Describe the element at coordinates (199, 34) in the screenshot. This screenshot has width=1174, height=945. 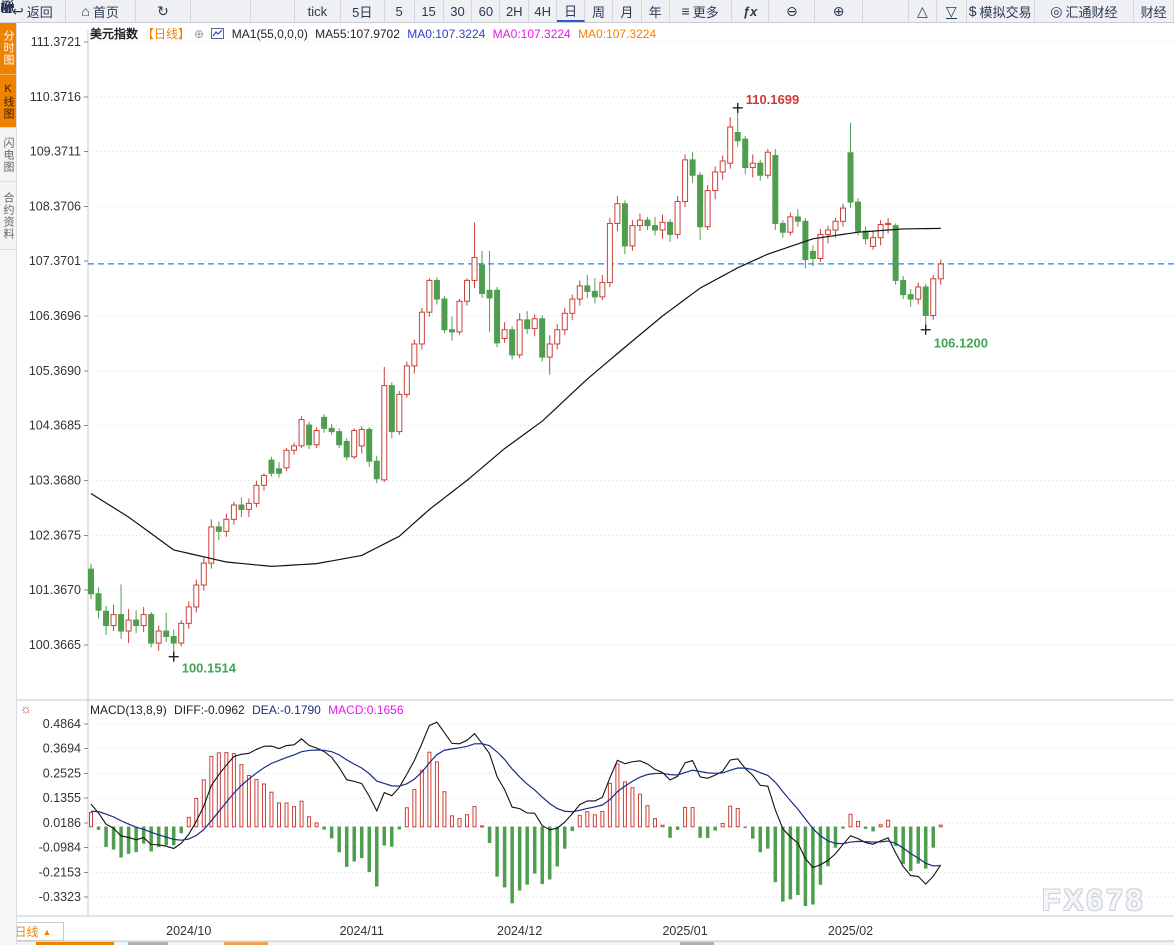
I see `add-indicator-icon: ⊕` at that location.